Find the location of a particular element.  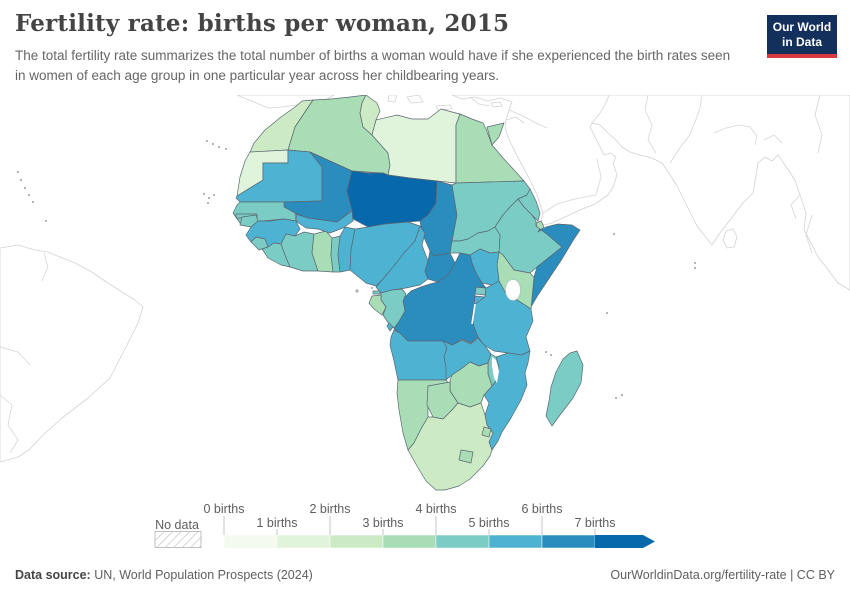

country-cameroon: Cameroon: 5.1 births per woman is located at coordinates (402, 259).